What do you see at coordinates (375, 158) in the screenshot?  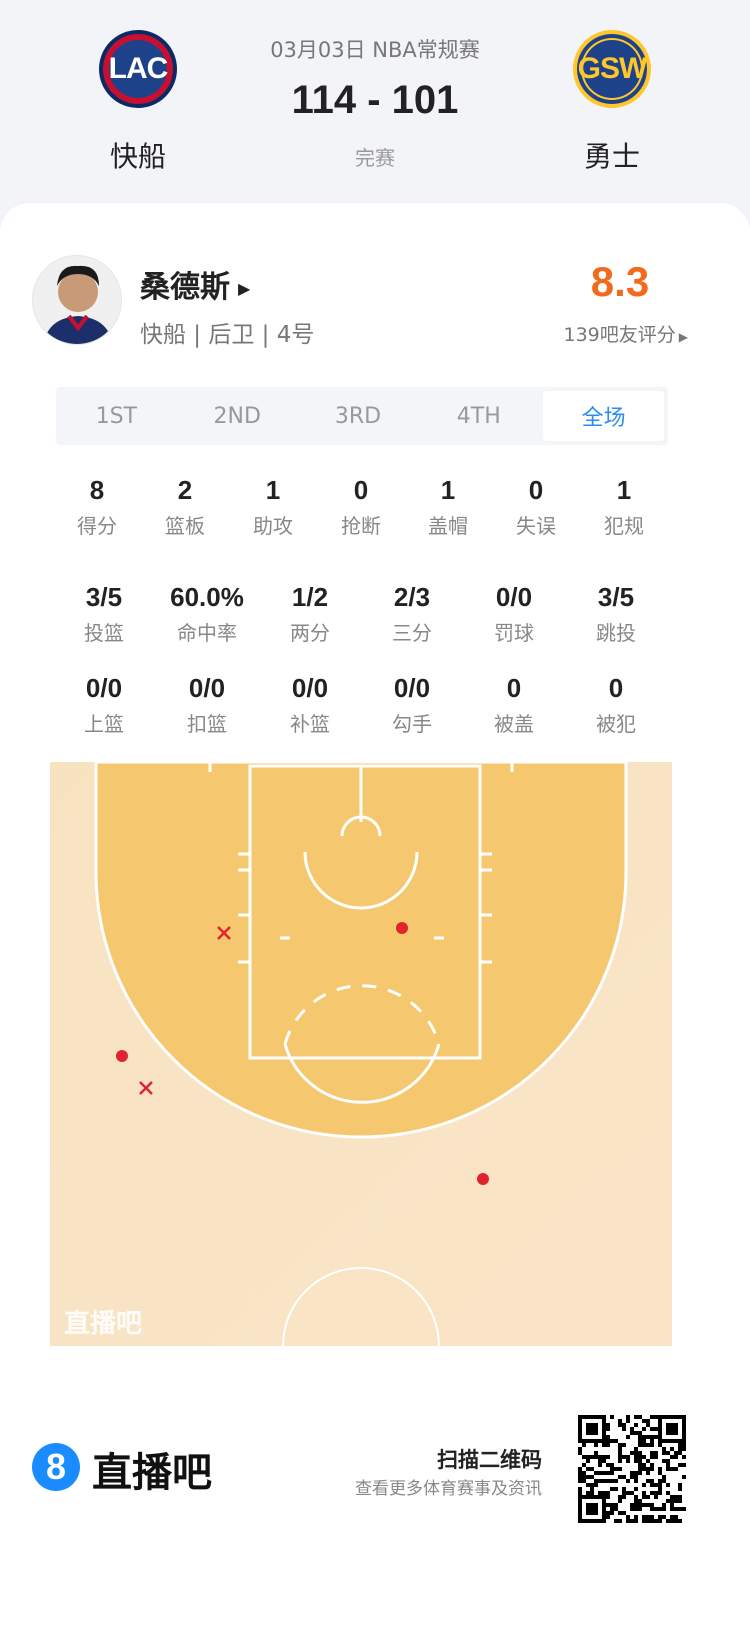 I see `match-status: 完赛` at bounding box center [375, 158].